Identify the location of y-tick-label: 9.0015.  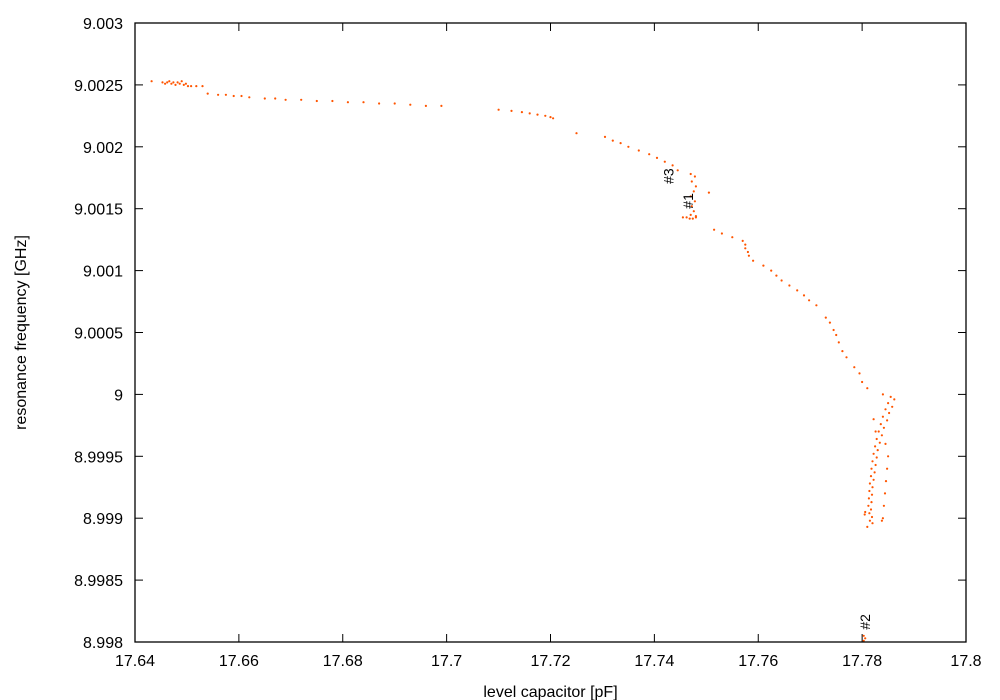
(98, 210).